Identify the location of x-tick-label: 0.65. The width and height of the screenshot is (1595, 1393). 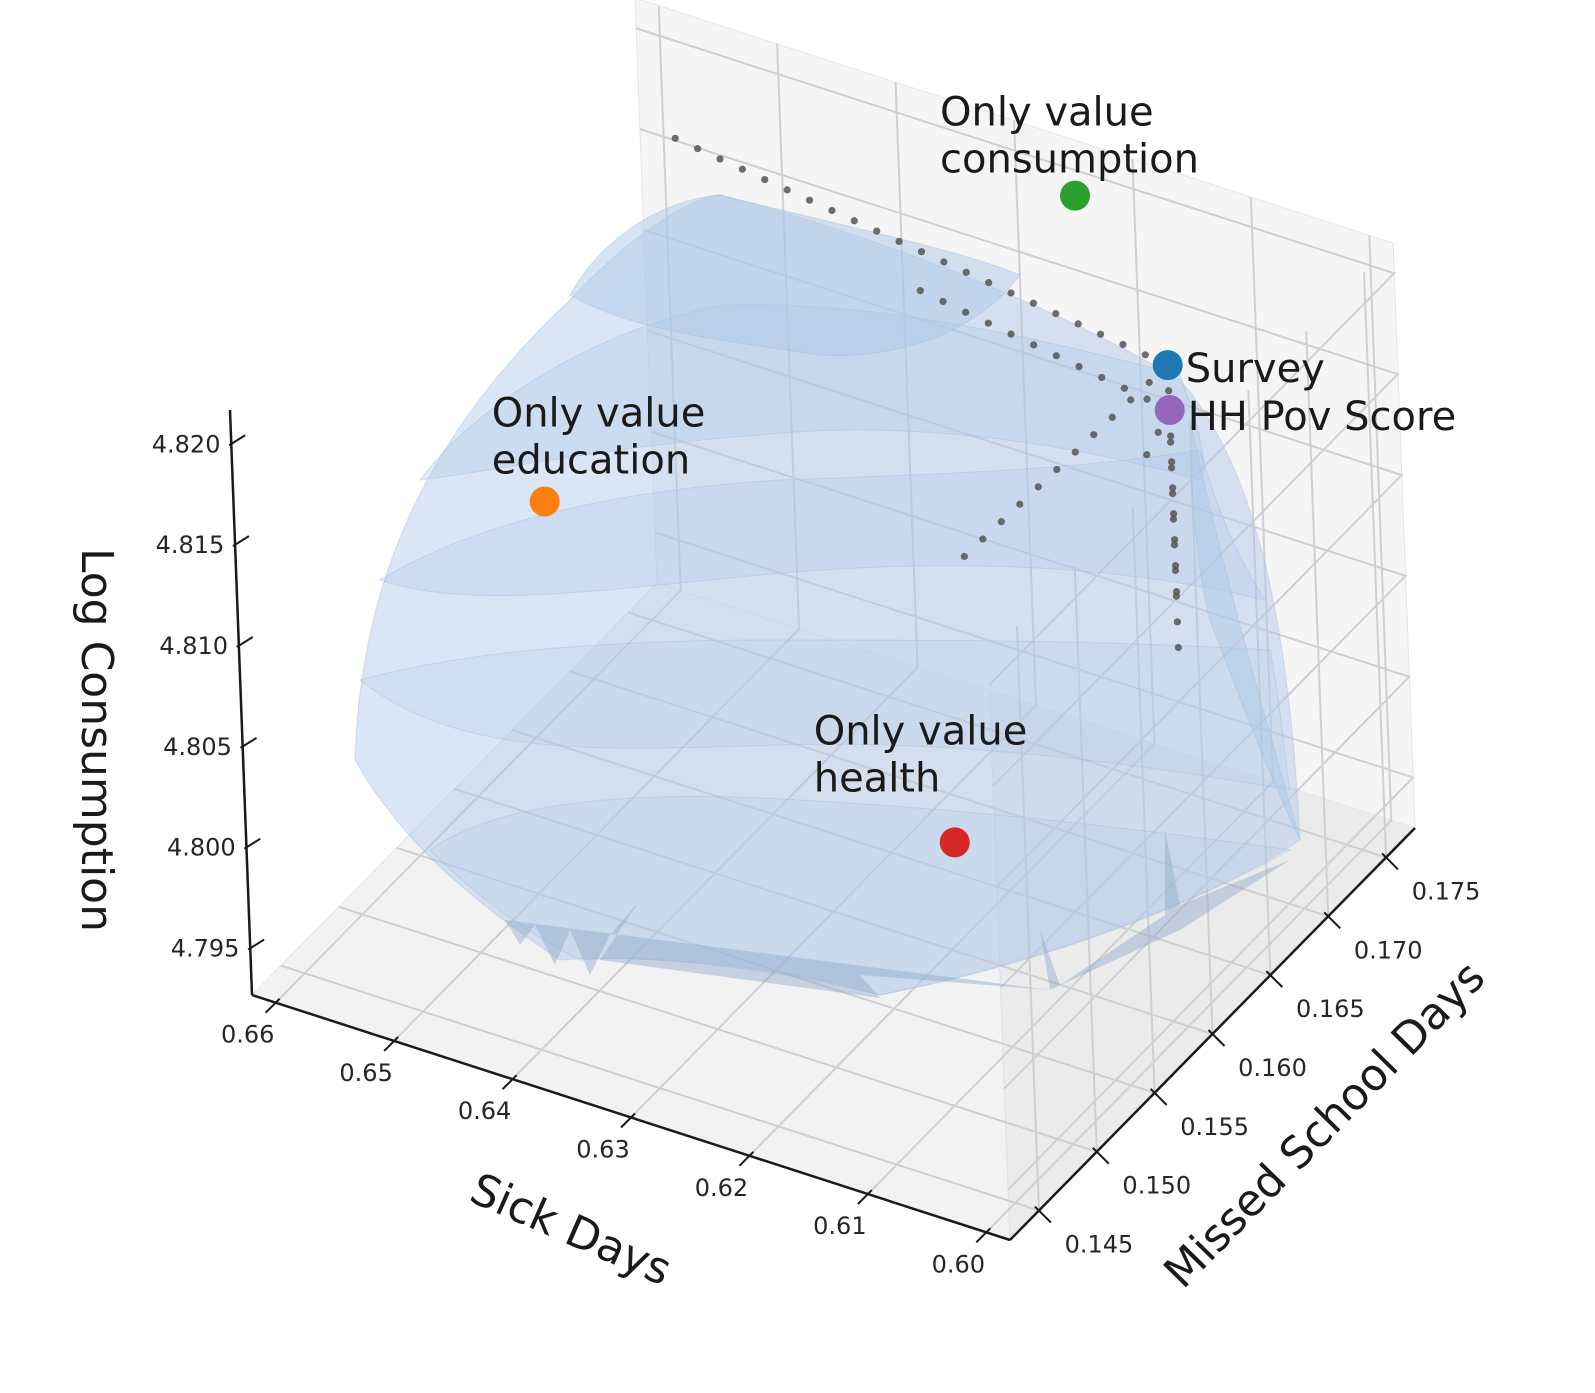
(365, 1073).